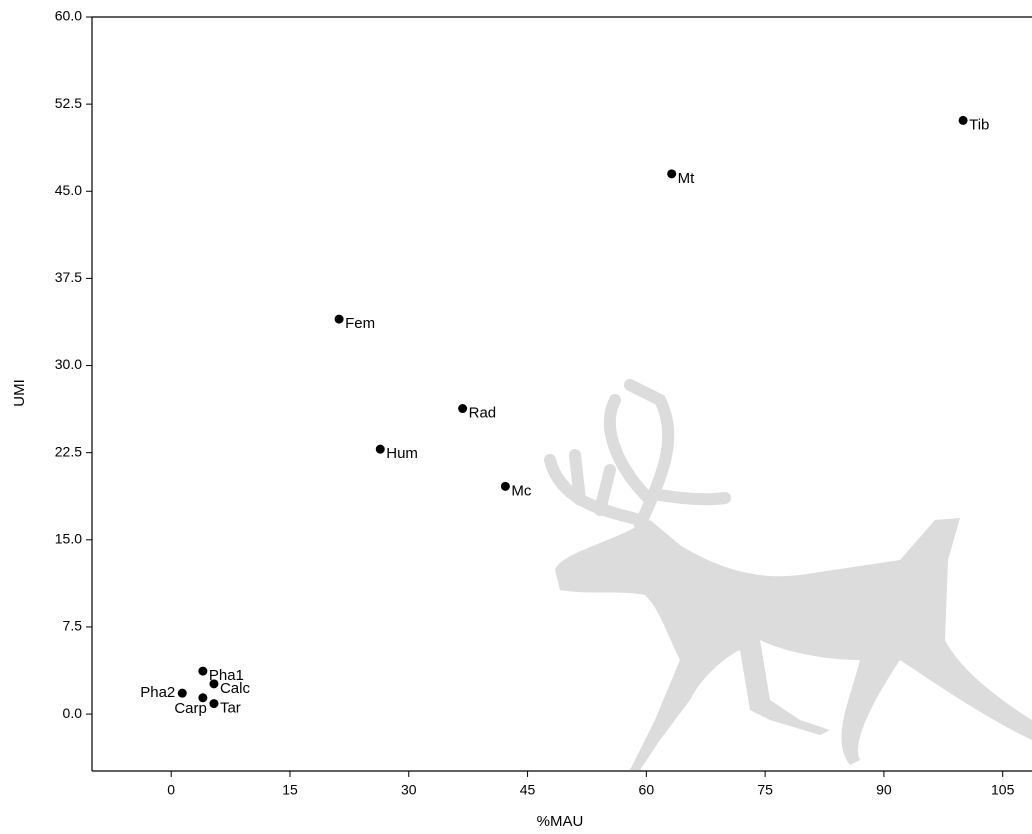 This screenshot has height=834, width=1032. What do you see at coordinates (1003, 790) in the screenshot?
I see `x-tick-label: 105` at bounding box center [1003, 790].